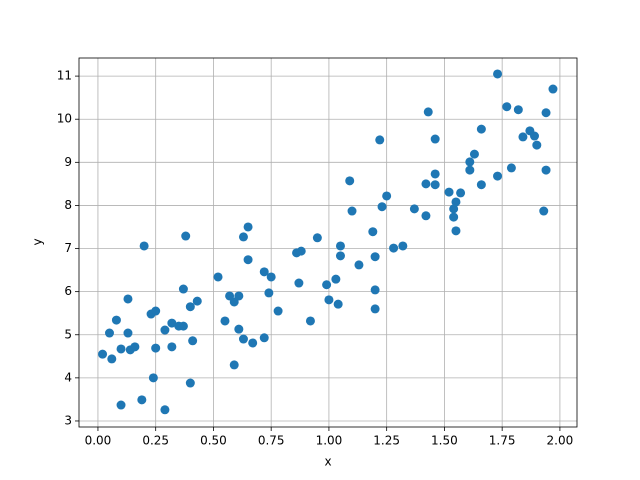 The image size is (640, 480). What do you see at coordinates (213, 441) in the screenshot?
I see `x-tick-label: 0.50` at bounding box center [213, 441].